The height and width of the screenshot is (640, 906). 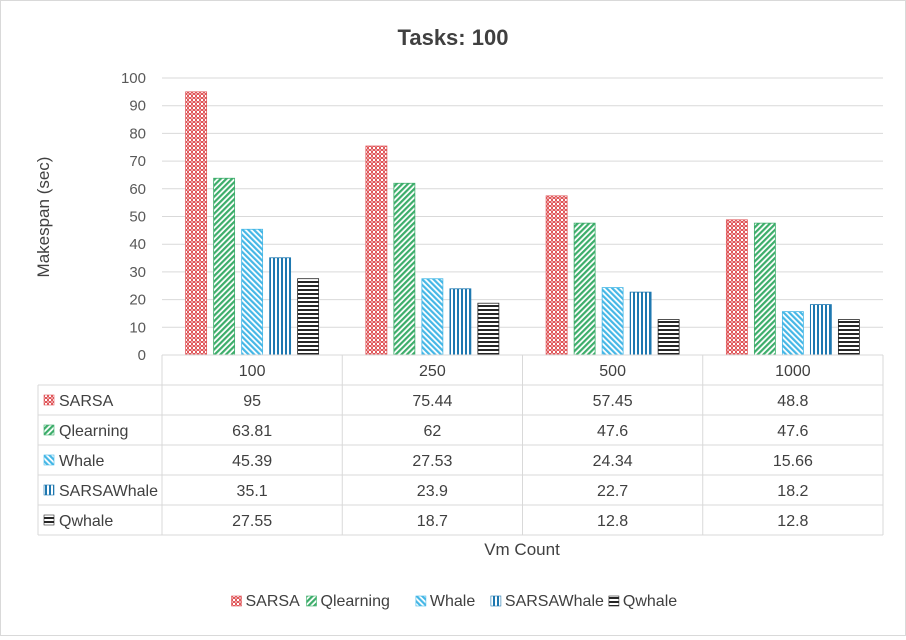 What do you see at coordinates (133, 78) in the screenshot?
I see `y-tick-label: 100` at bounding box center [133, 78].